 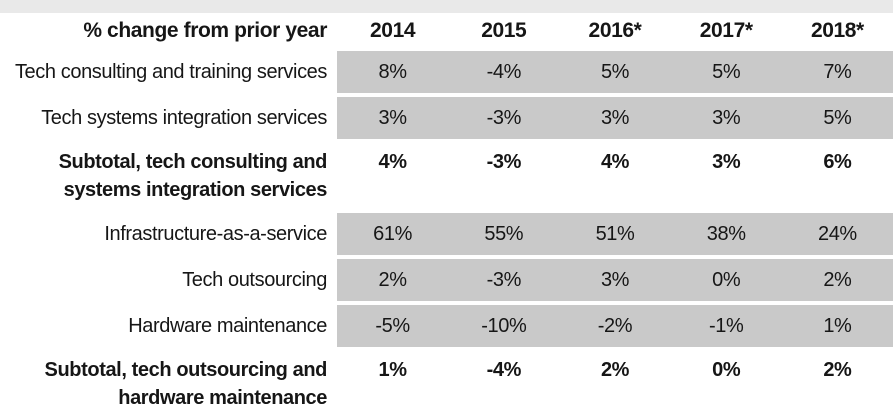 What do you see at coordinates (184, 117) in the screenshot?
I see `row-label: Tech systems integration services` at bounding box center [184, 117].